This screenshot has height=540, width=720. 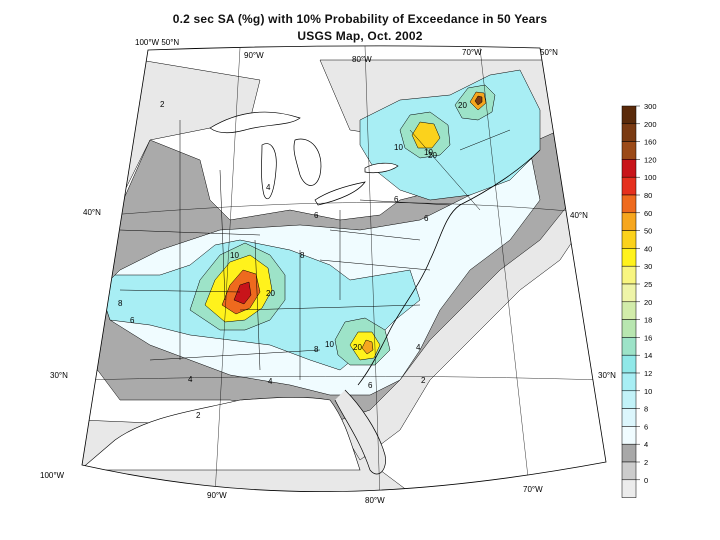 What do you see at coordinates (646, 409) in the screenshot?
I see `legend-label: 8` at bounding box center [646, 409].